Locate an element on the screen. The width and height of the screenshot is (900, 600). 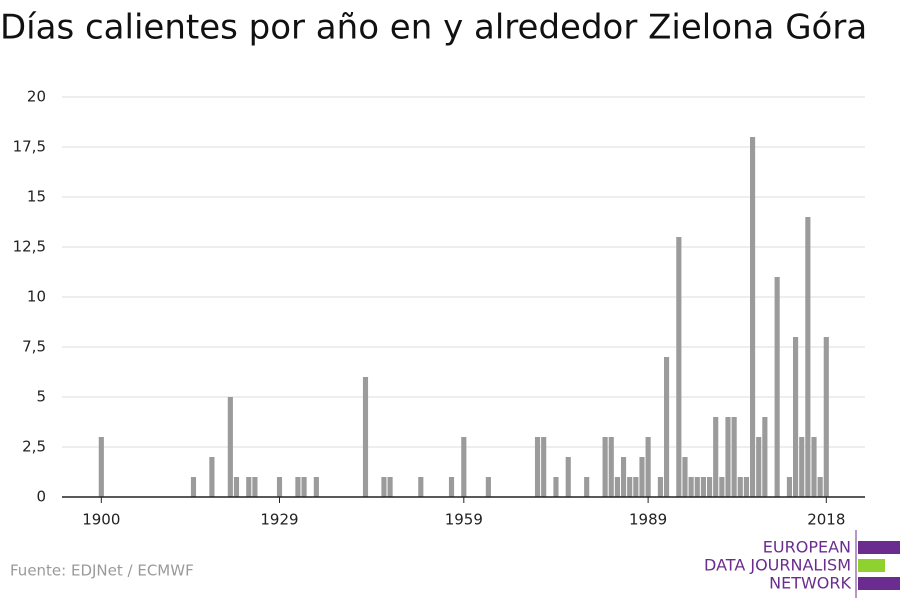
y-tick-label: 20 is located at coordinates (36, 97).